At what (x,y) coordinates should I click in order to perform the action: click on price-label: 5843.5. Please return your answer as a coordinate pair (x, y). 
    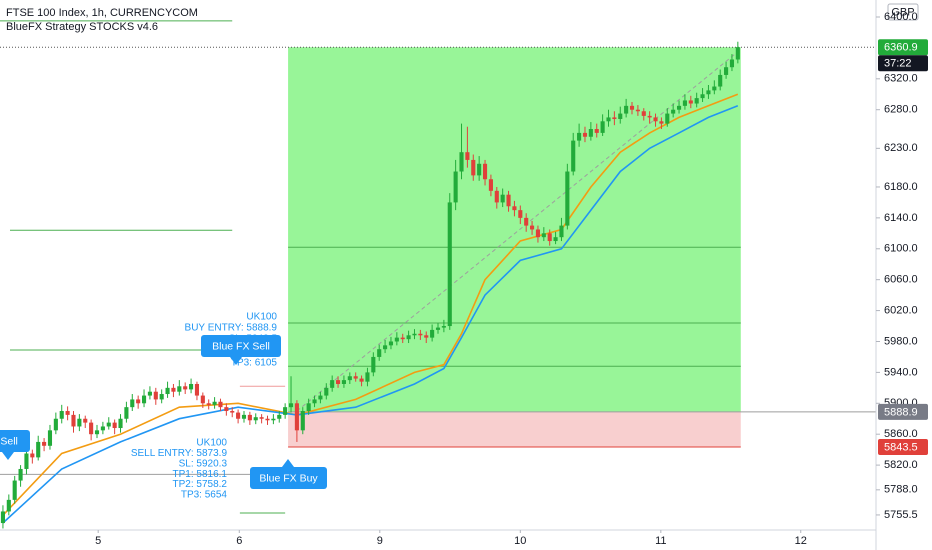
    Looking at the image, I should click on (901, 447).